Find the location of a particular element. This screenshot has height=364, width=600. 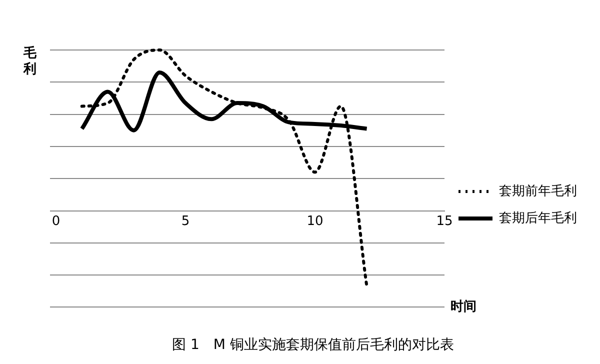

x-axis-title: 时间 is located at coordinates (463, 307).